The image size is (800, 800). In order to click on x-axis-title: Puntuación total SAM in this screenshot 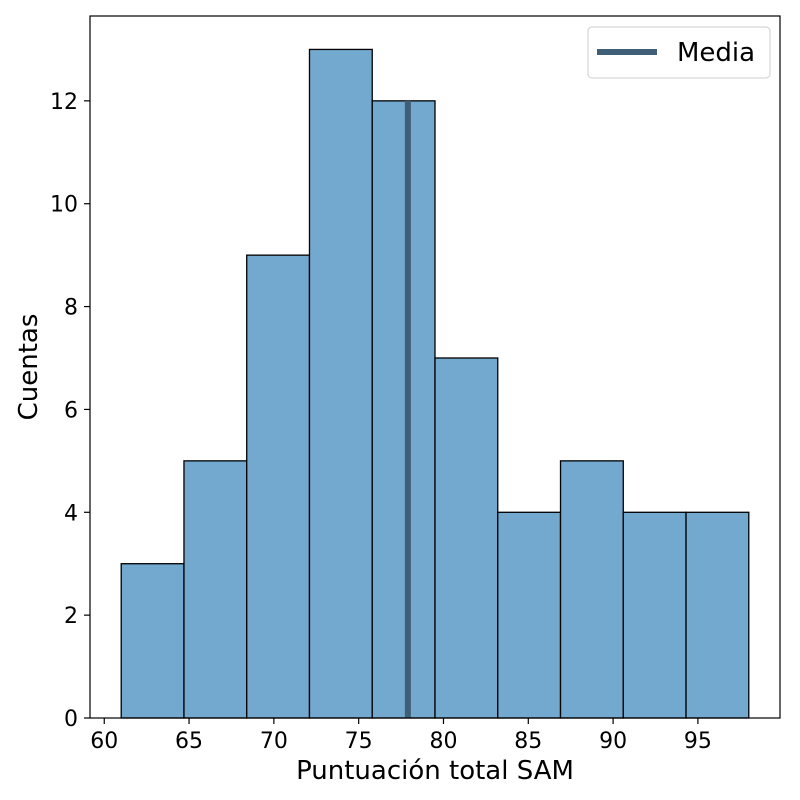, I will do `click(435, 771)`.